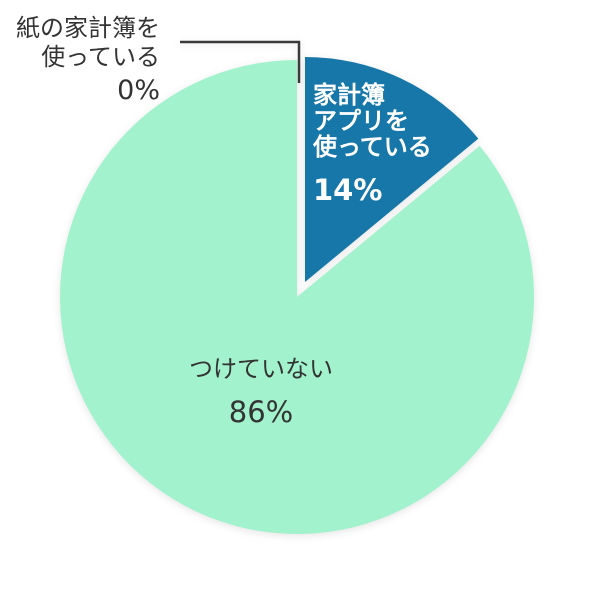 The image size is (600, 600). I want to click on pie-slice-app, so click(392, 169).